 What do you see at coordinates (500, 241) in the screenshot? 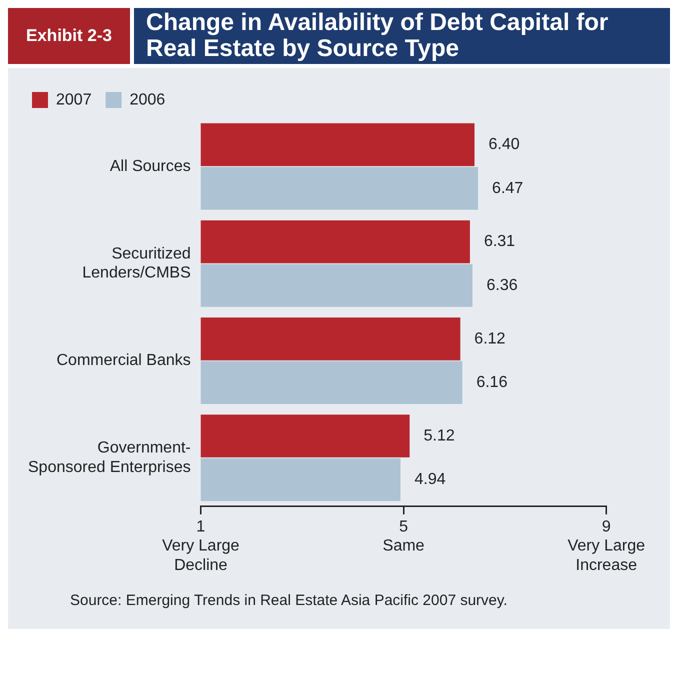
I see `data-label: 6.31` at bounding box center [500, 241].